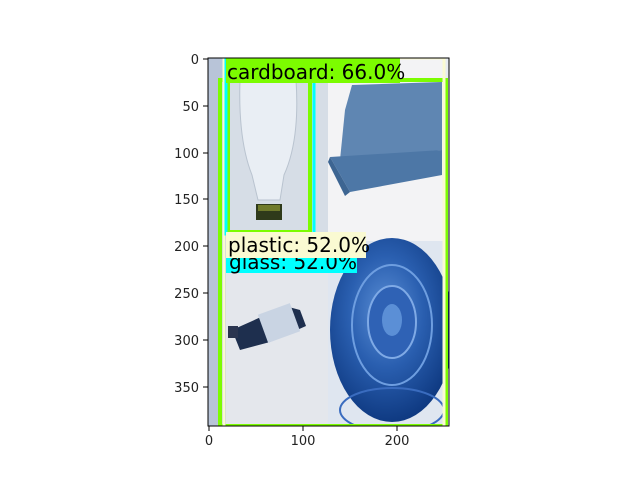 This screenshot has width=640, height=480. What do you see at coordinates (277, 149) in the screenshot?
I see `photo-plastic-jug` at bounding box center [277, 149].